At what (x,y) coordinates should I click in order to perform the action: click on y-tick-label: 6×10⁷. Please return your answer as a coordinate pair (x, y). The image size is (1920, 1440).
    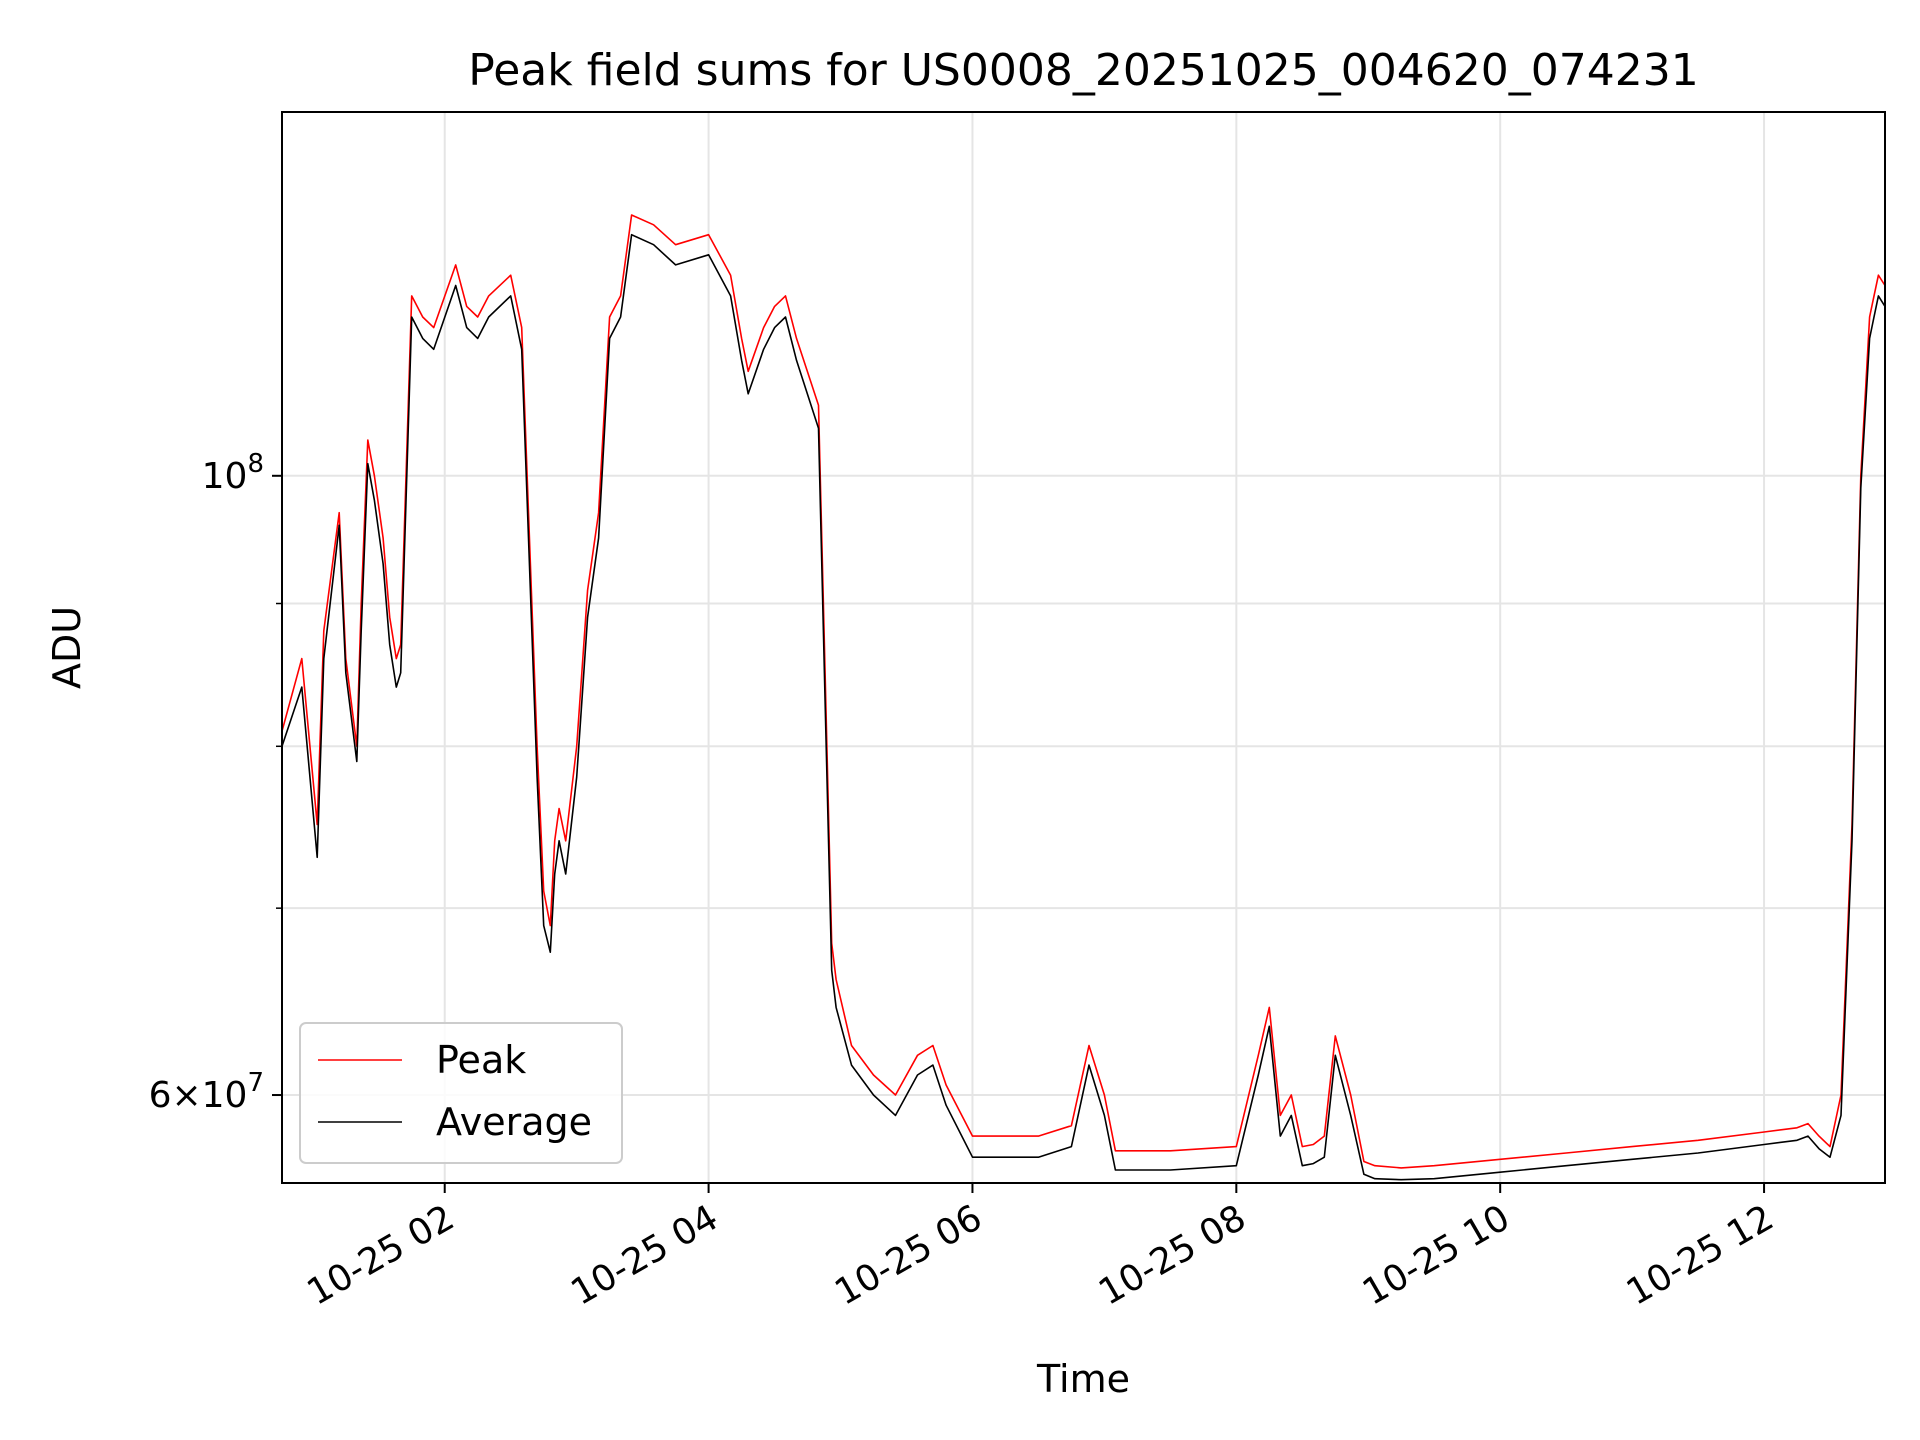
    Looking at the image, I should click on (206, 1092).